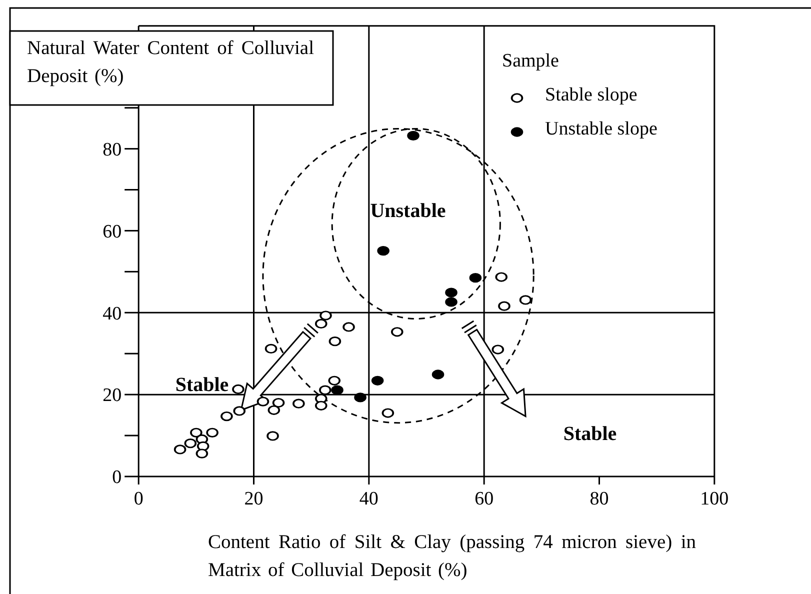  What do you see at coordinates (117, 477) in the screenshot?
I see `y-tick-label: 0` at bounding box center [117, 477].